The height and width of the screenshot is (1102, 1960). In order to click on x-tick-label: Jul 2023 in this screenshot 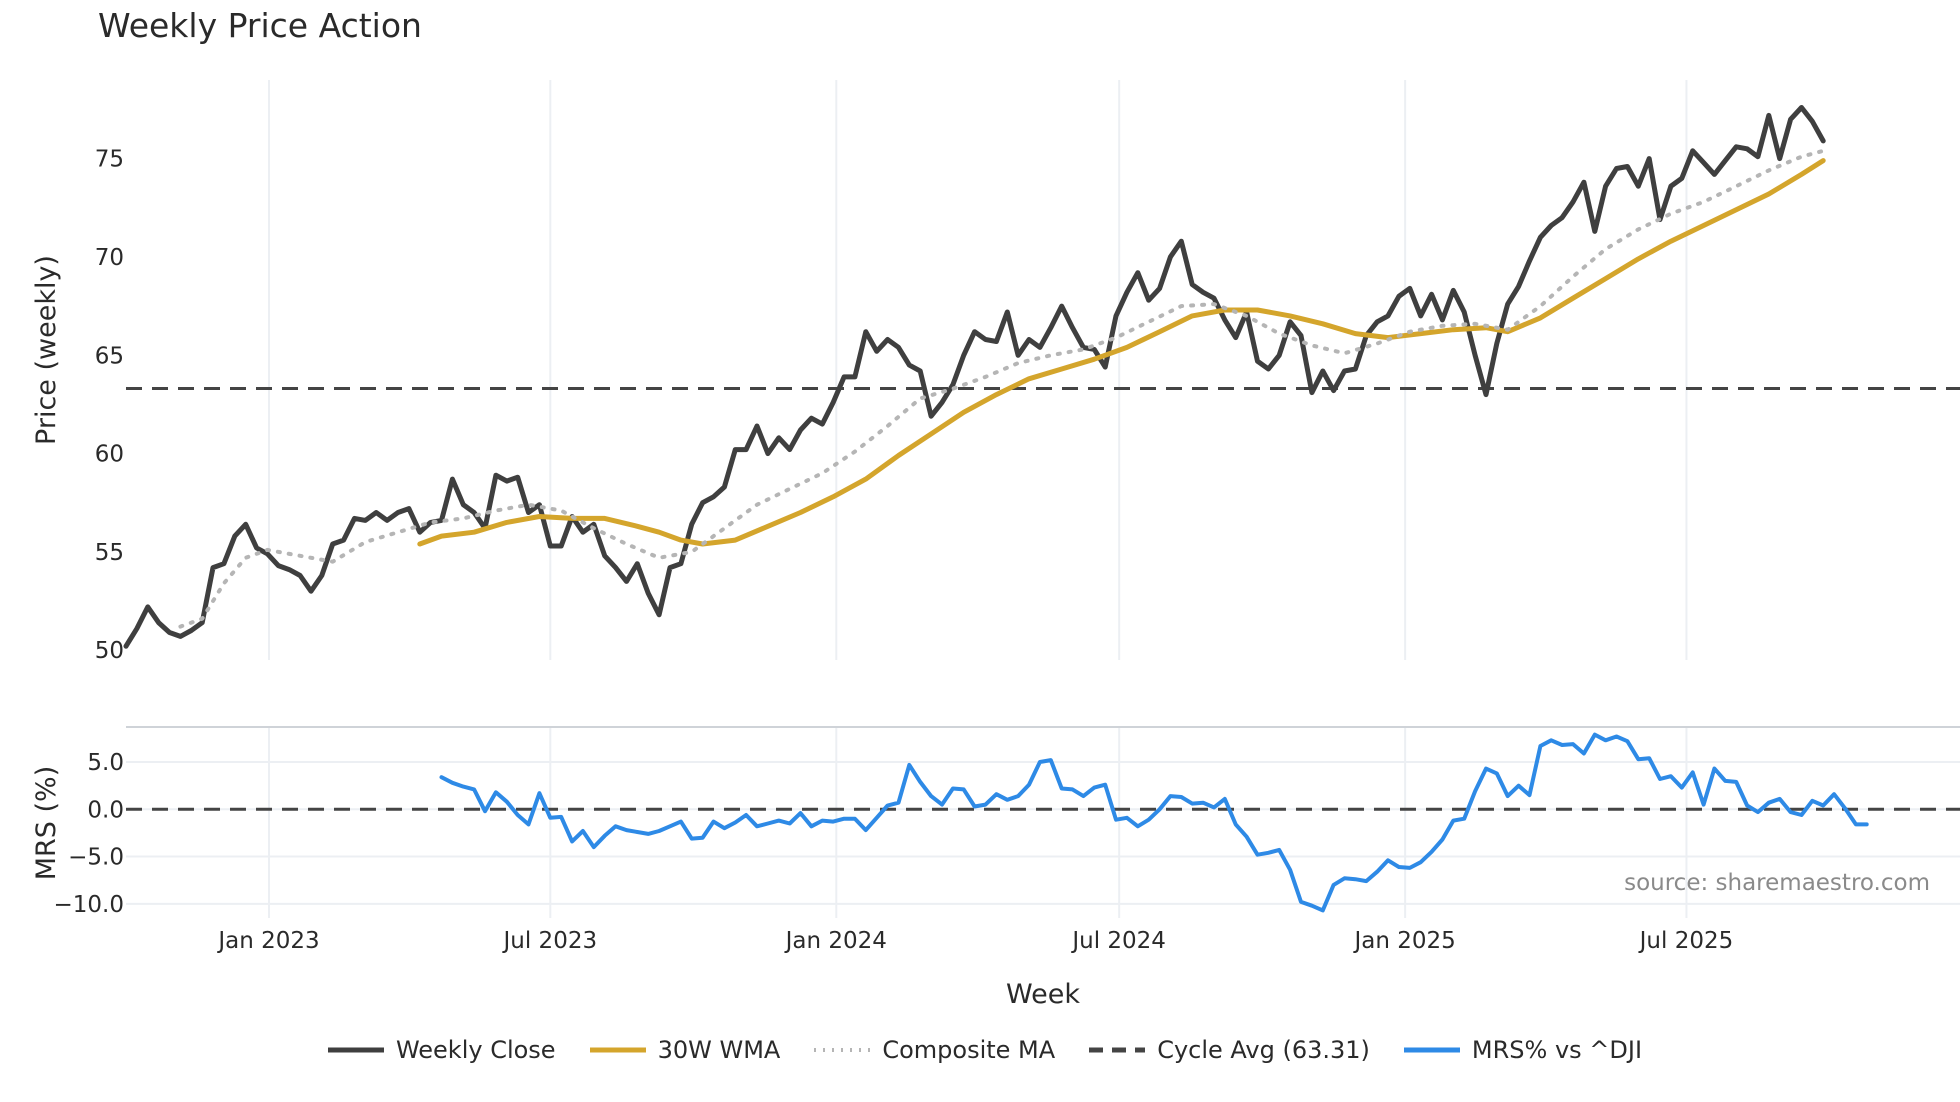, I will do `click(550, 941)`.